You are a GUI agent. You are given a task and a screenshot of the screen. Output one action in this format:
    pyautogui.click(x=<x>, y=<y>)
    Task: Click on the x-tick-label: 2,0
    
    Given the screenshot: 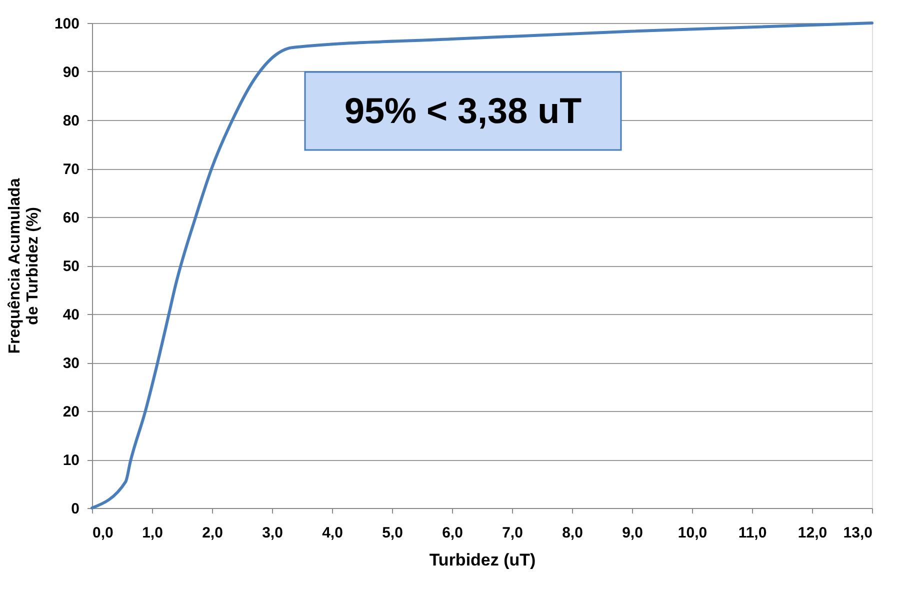 What is the action you would take?
    pyautogui.click(x=212, y=533)
    